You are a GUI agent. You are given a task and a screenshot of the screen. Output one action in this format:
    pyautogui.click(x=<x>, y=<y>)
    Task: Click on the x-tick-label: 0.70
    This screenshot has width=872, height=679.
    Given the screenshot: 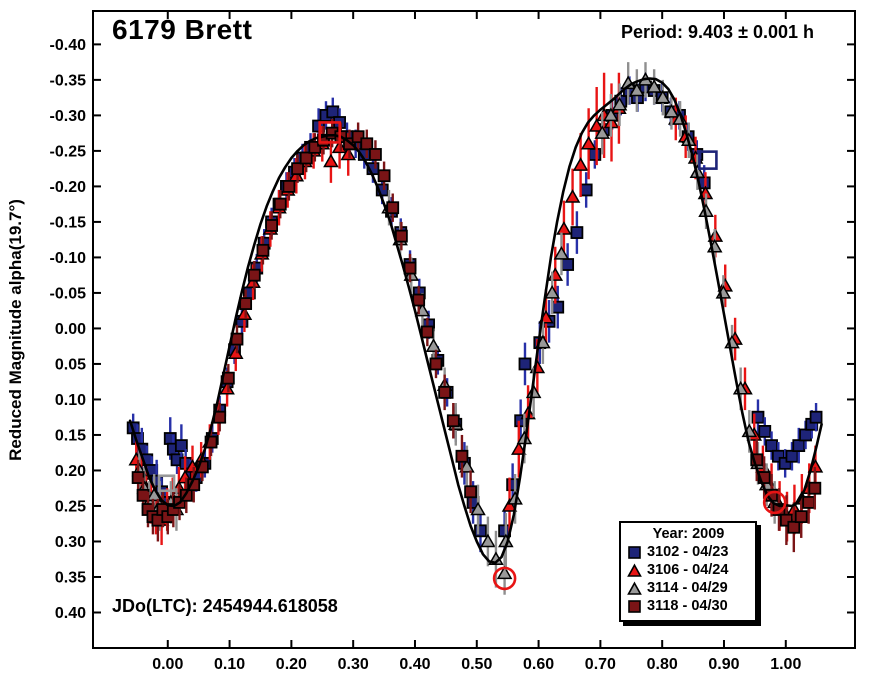 What is the action you would take?
    pyautogui.click(x=600, y=664)
    